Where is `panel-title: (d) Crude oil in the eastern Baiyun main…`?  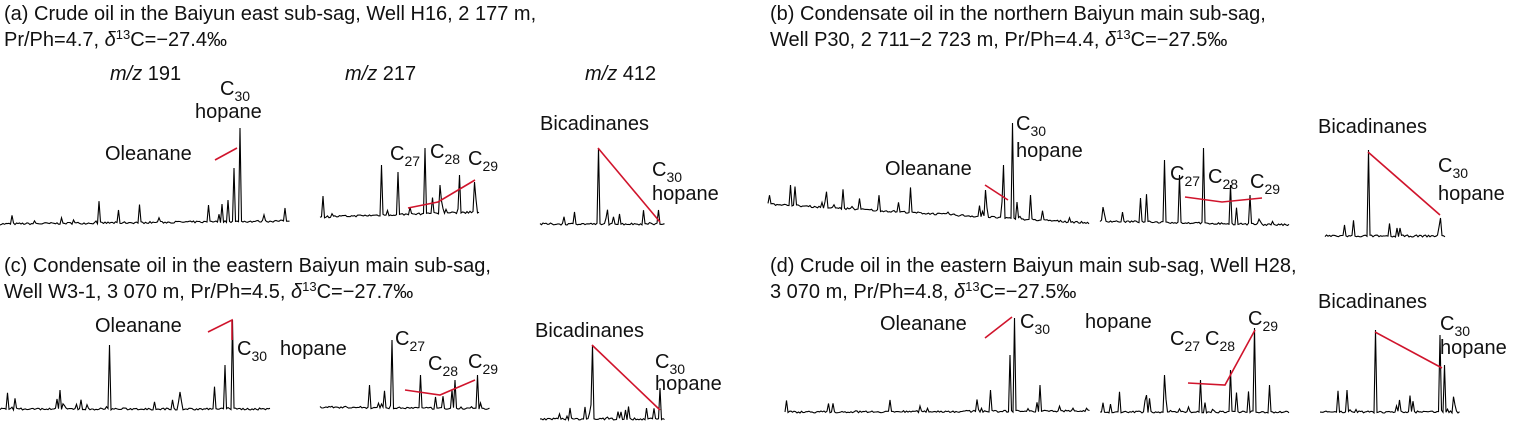
panel-title: (d) Crude oil in the eastern Baiyun main… is located at coordinates (1033, 266).